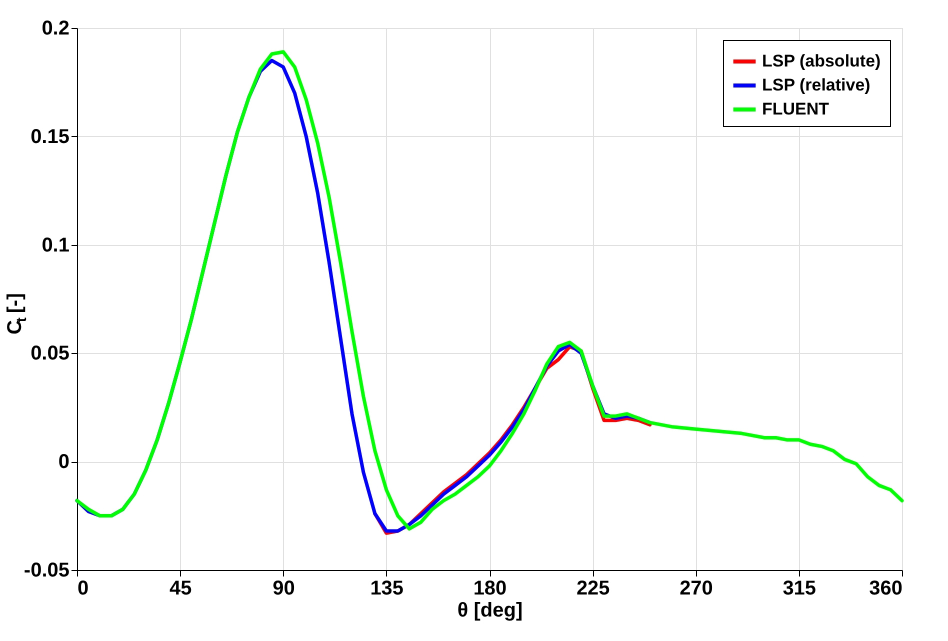 This screenshot has height=641, width=948. What do you see at coordinates (283, 589) in the screenshot?
I see `x-tick-label: 90` at bounding box center [283, 589].